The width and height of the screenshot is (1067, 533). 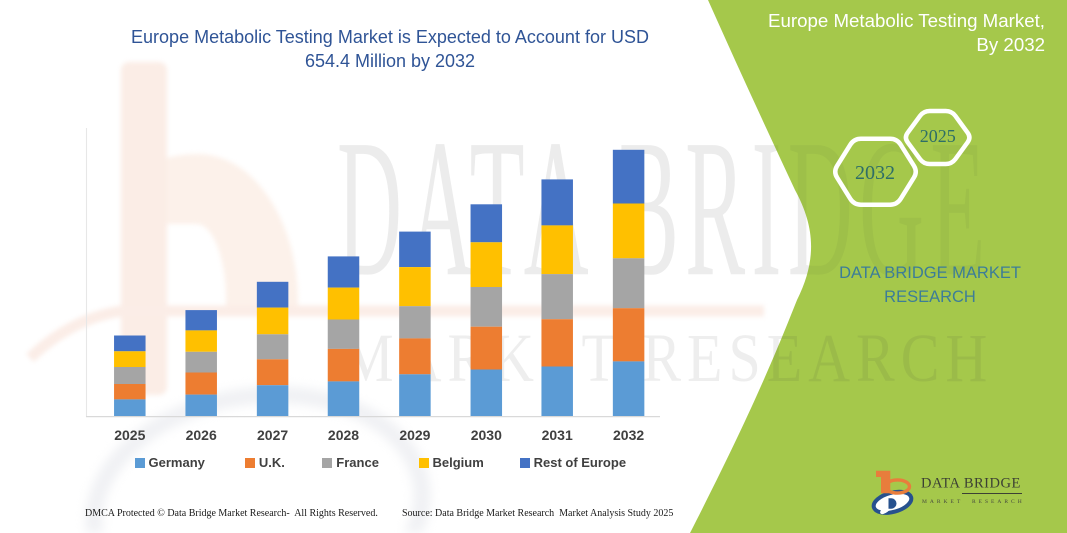 I want to click on svg-text: 2025, so click(x=938, y=136).